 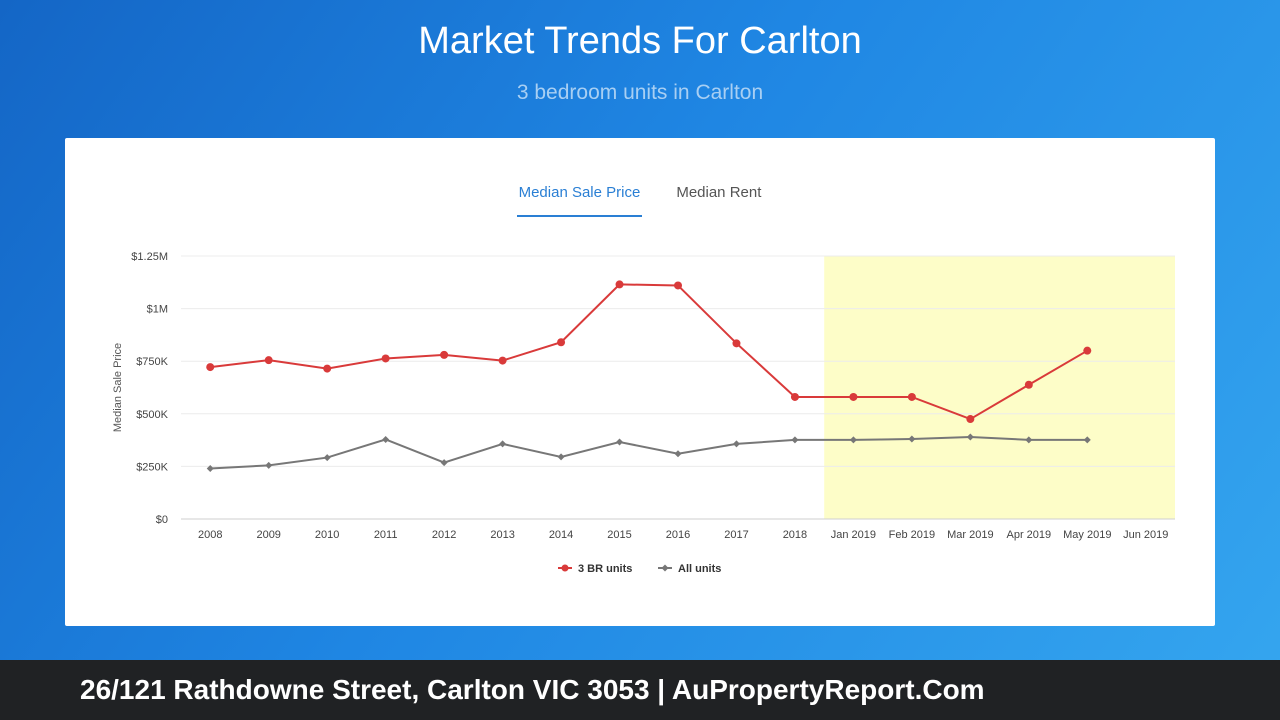 I want to click on x-tick-label: 2014, so click(x=561, y=535).